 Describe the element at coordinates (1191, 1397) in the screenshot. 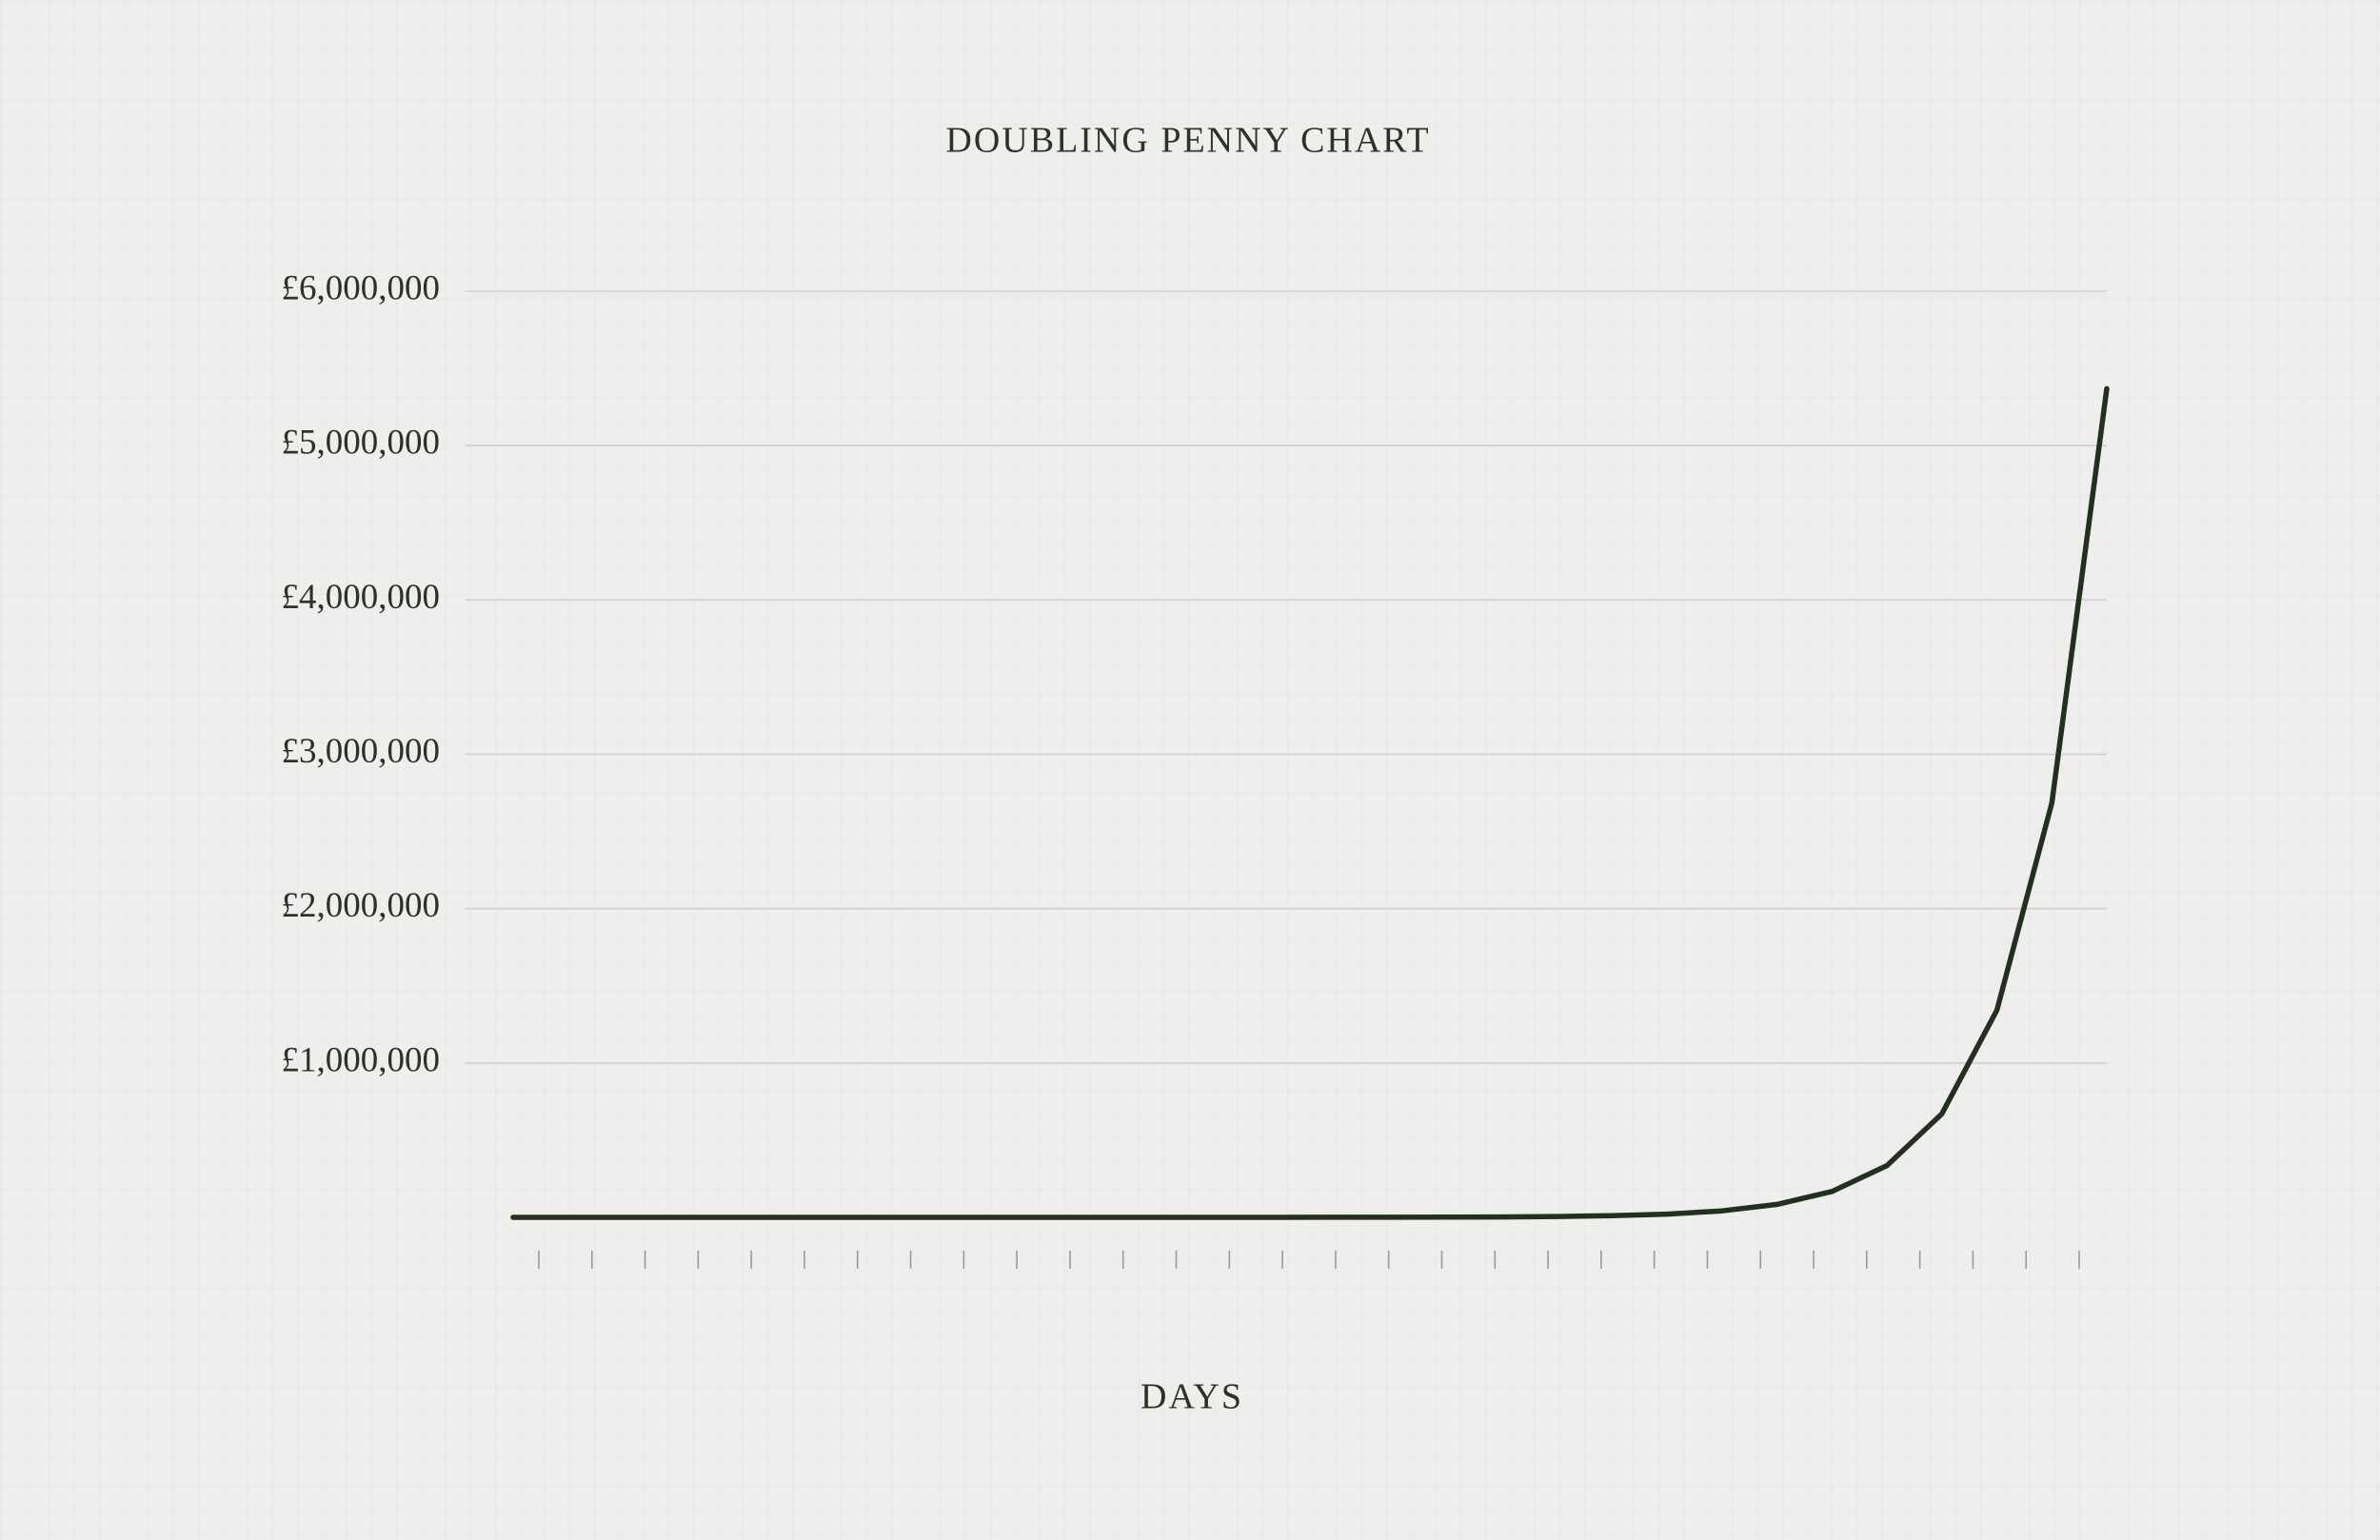

I see `x-axis-label: DAYS` at that location.